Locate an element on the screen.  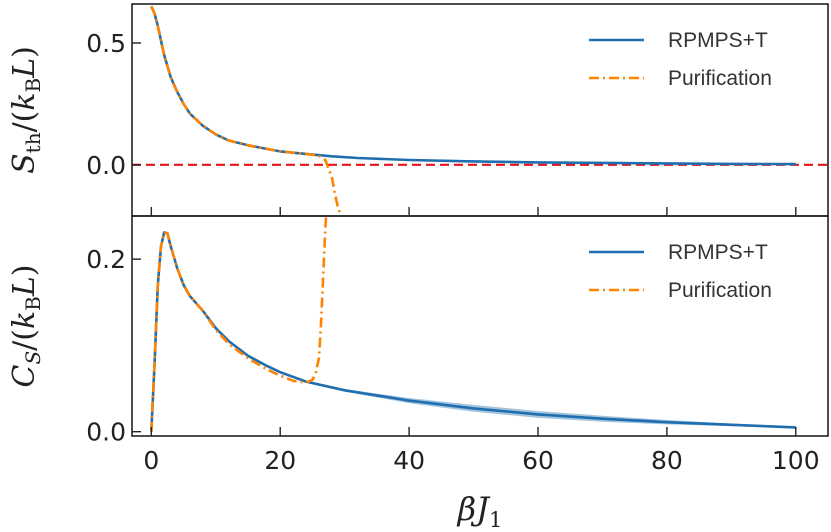
xtick-label: 80 is located at coordinates (667, 460).